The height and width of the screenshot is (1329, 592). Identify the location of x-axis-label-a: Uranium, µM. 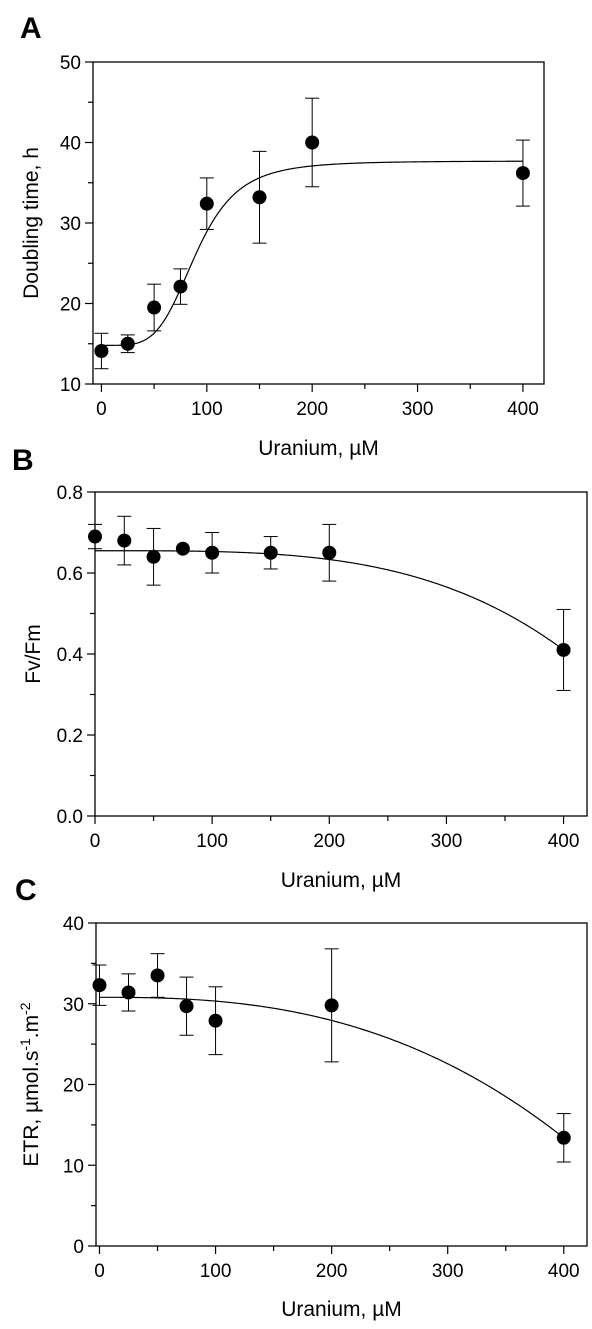
(318, 448).